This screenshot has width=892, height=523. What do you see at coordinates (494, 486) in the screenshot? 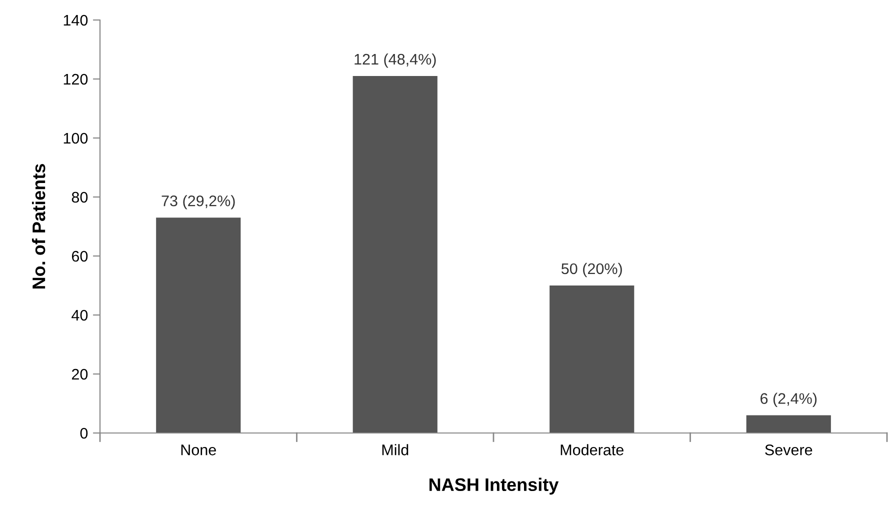
I see `x-axis-title: NASH Intensity` at bounding box center [494, 486].